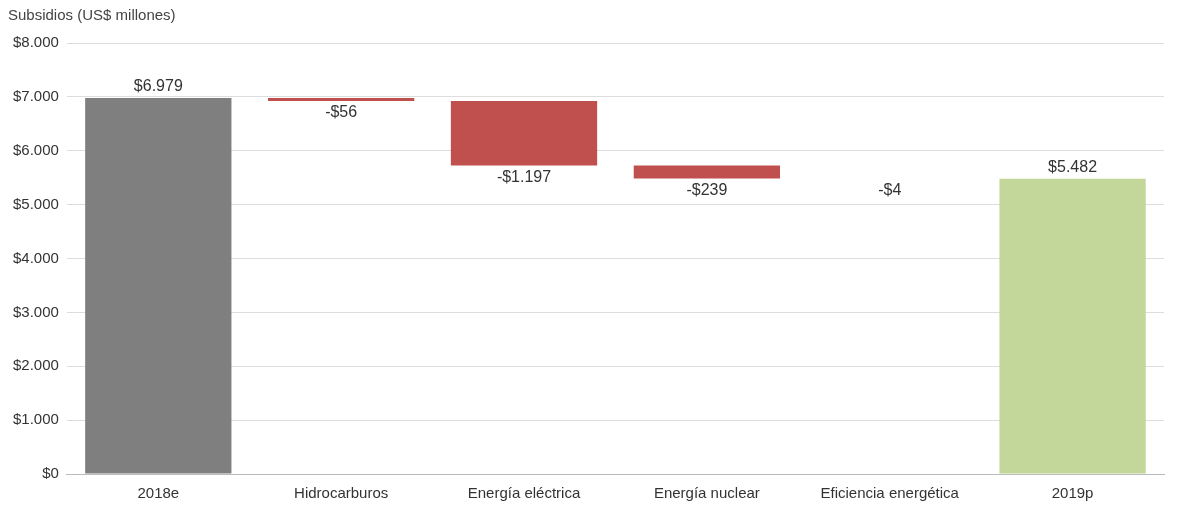  What do you see at coordinates (524, 493) in the screenshot?
I see `x-tick-label: Energía eléctrica` at bounding box center [524, 493].